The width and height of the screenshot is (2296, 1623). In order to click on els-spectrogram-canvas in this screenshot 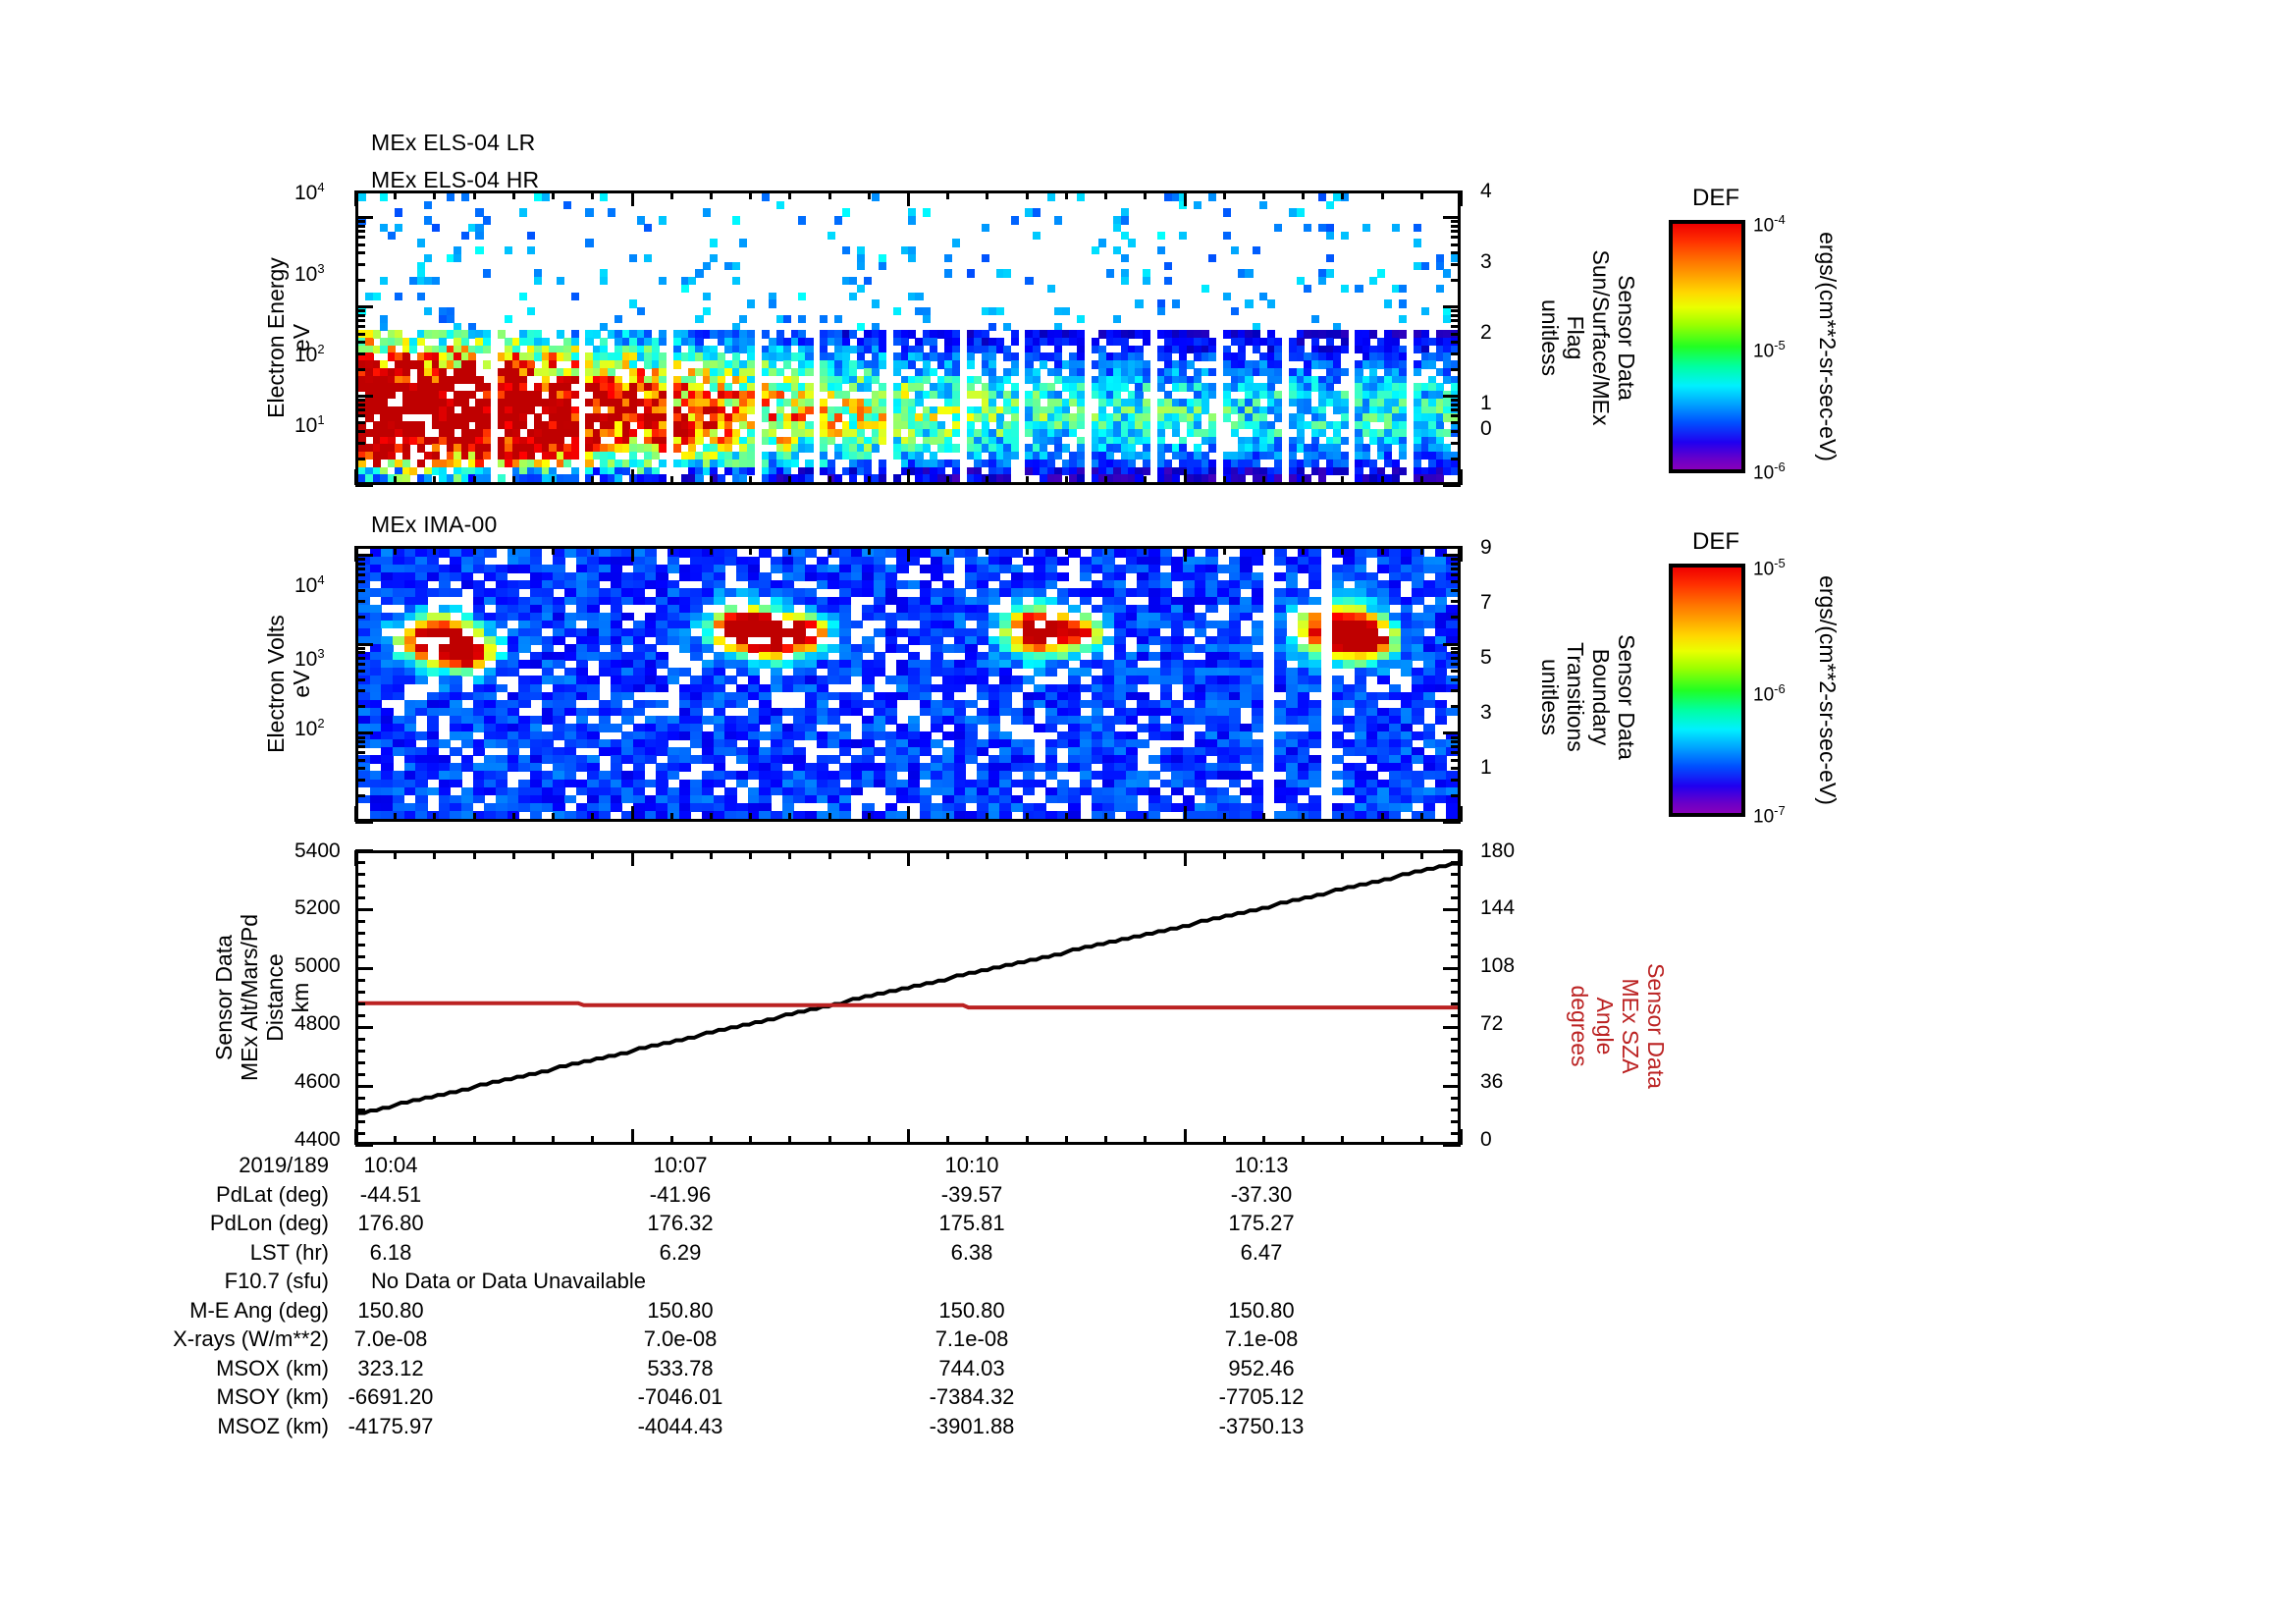, I will do `click(908, 337)`.